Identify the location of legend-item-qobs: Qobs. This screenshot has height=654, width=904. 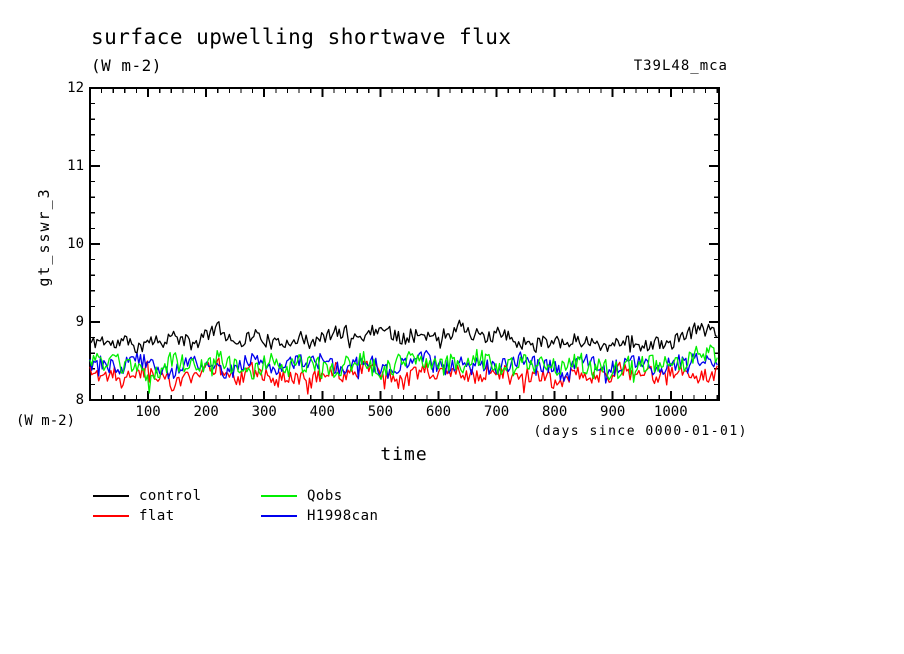
(302, 496).